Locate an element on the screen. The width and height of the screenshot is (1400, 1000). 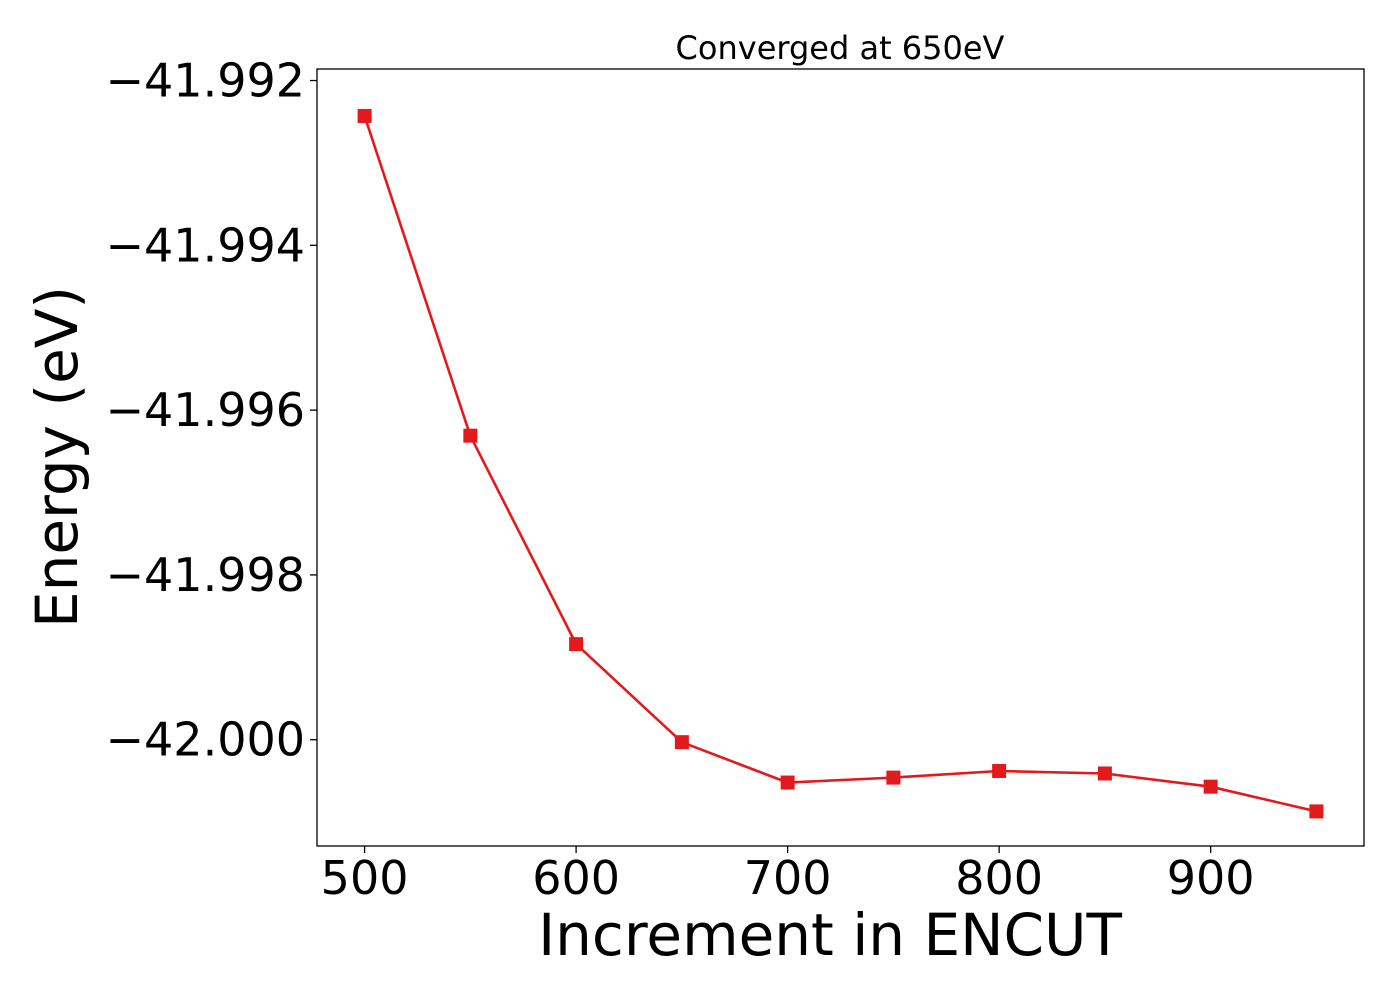
y-tick-label: −41.994 is located at coordinates (206, 245).